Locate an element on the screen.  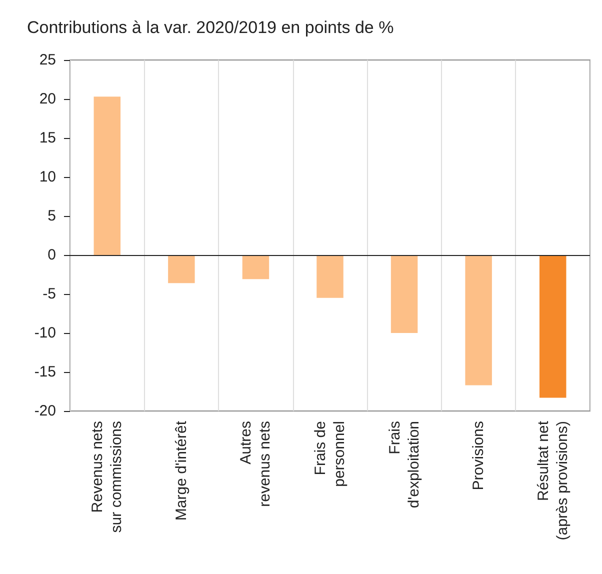
chart-title: Contributions à la var. 2020/2019 en points de % is located at coordinates (210, 27).